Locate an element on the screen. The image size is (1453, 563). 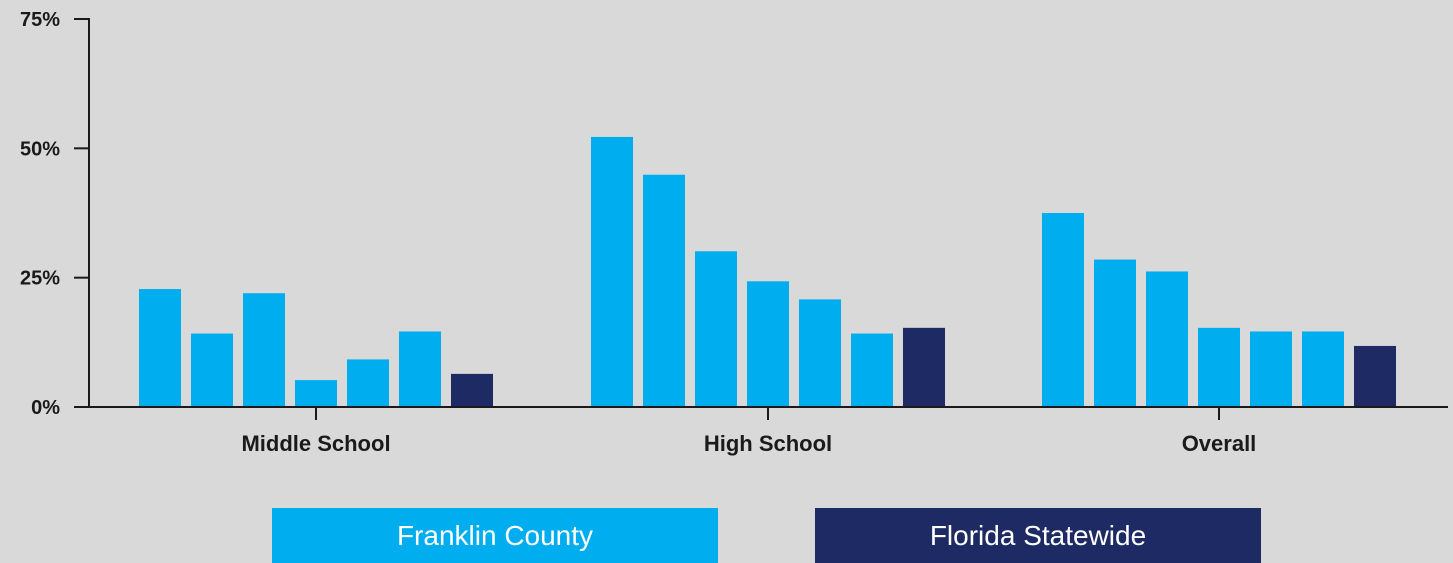
legend-item-franklin-county: Franklin County is located at coordinates (495, 535).